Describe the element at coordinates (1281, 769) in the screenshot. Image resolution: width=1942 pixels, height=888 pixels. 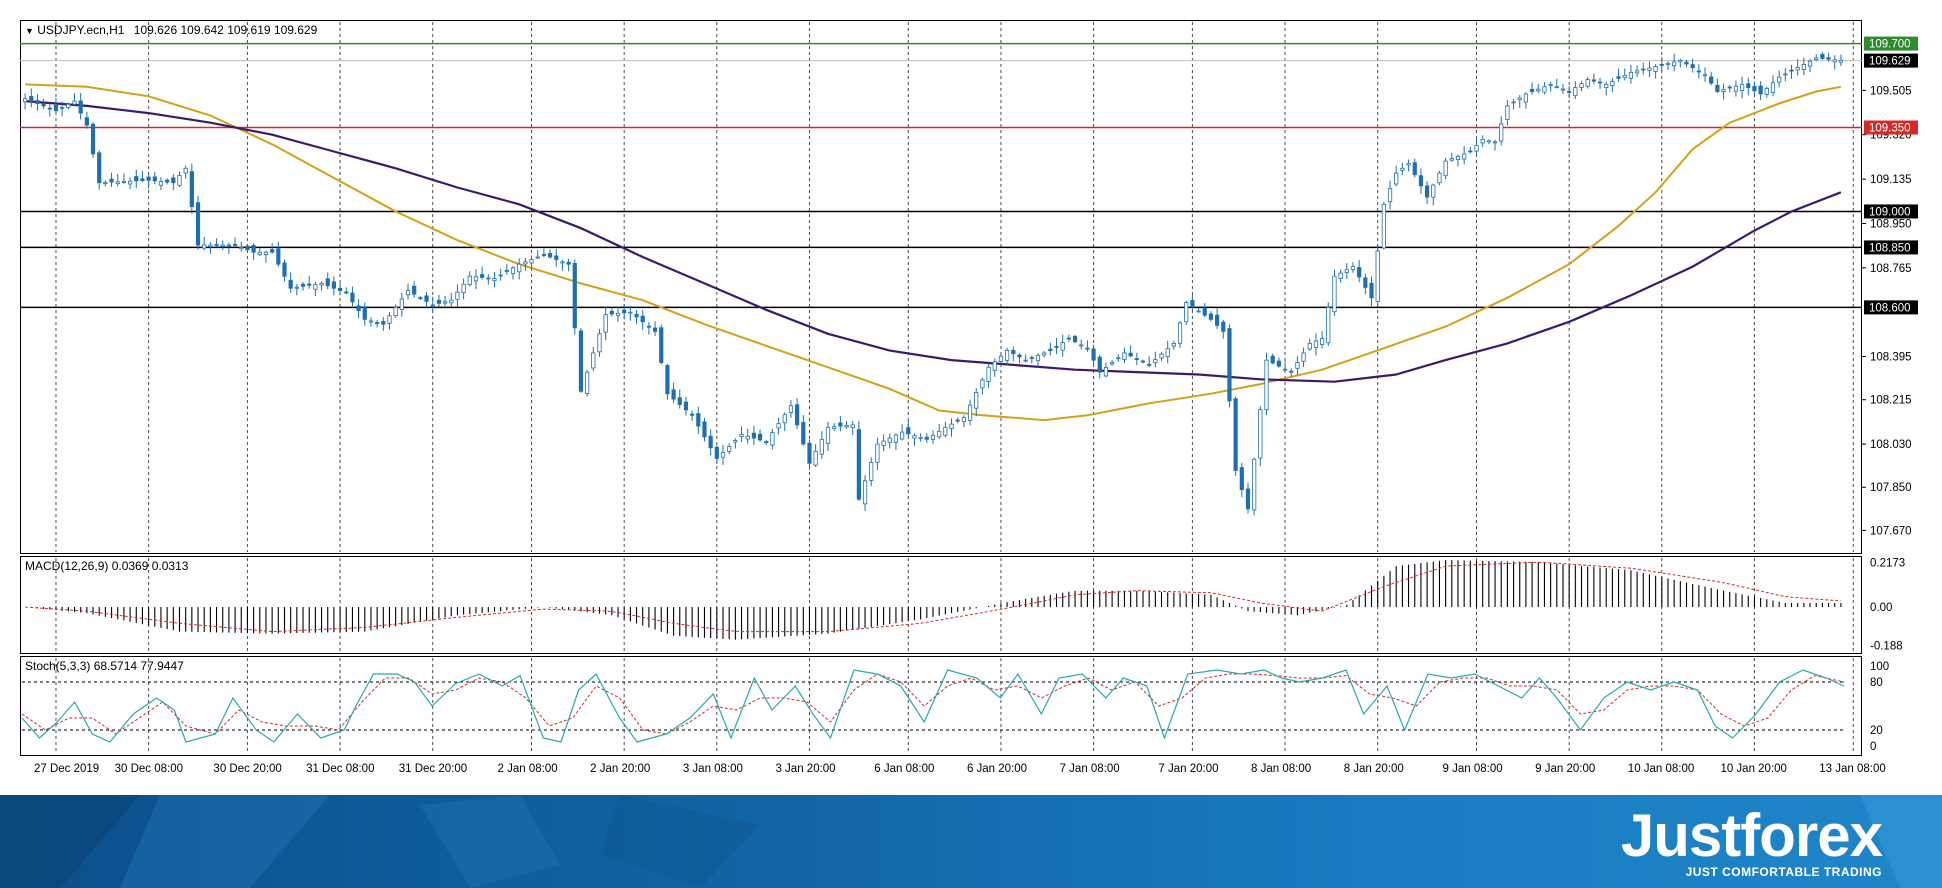
I see `x-axis-label: 8 Jan 08:00` at that location.